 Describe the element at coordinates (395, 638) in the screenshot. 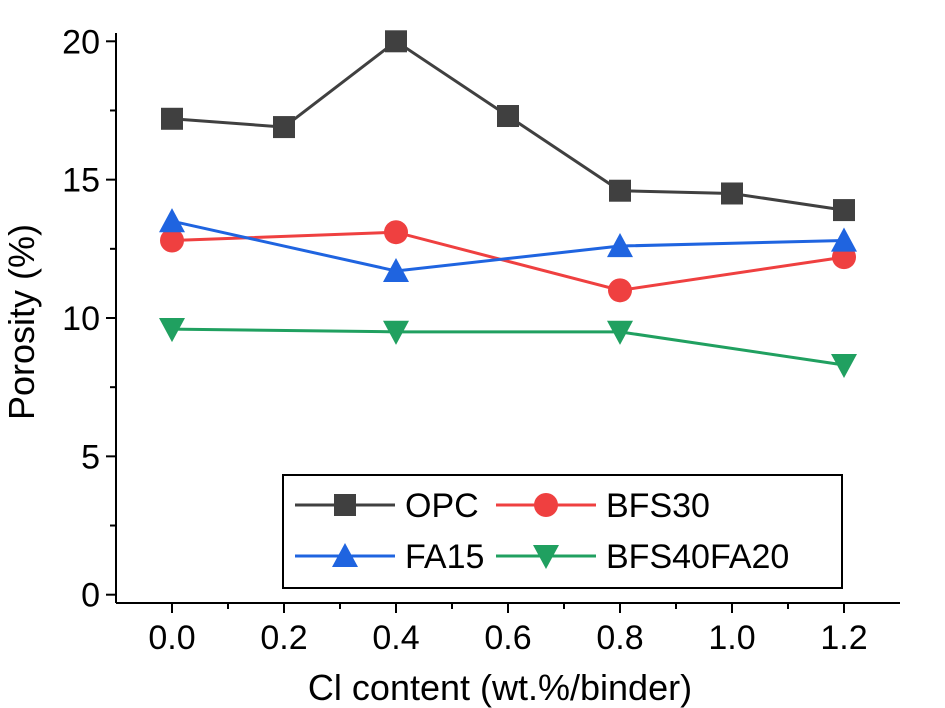

I see `x-tick-label: 0.4` at that location.